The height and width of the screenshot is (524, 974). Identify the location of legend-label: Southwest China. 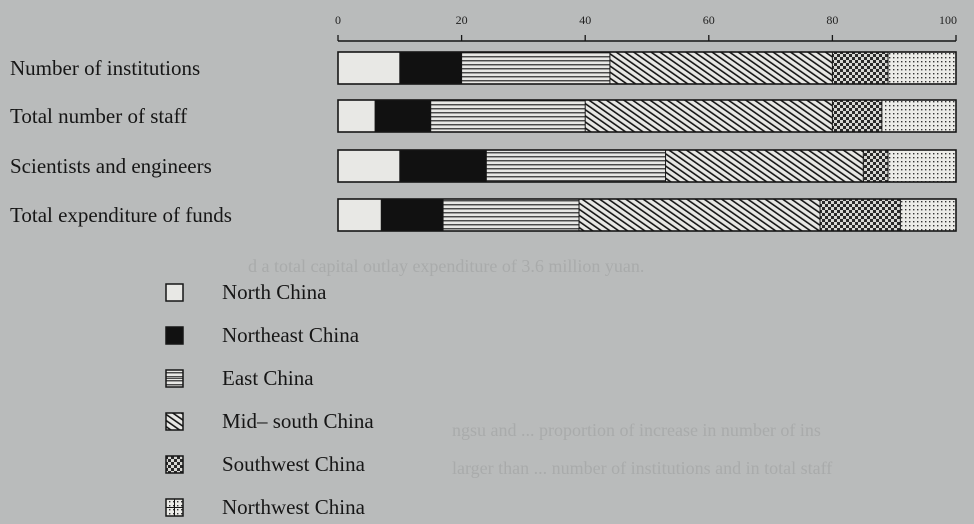
(294, 464).